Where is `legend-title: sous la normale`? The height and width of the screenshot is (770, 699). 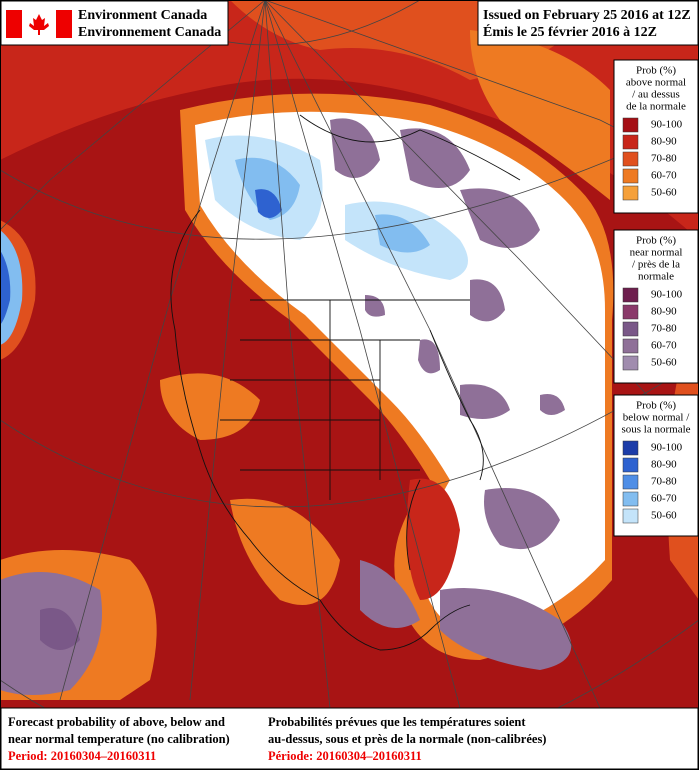
legend-title: sous la normale is located at coordinates (655, 430).